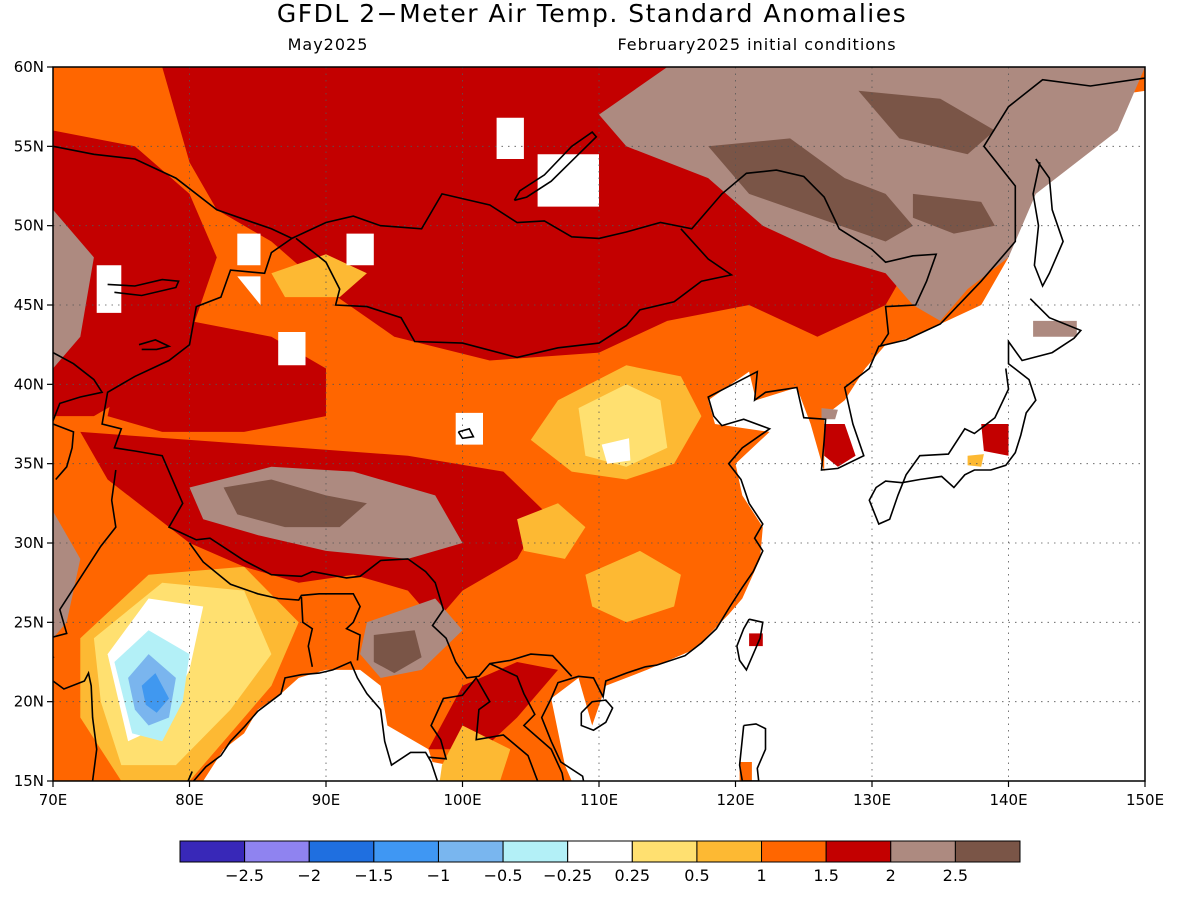 Image resolution: width=1200 pixels, height=900 pixels. Describe the element at coordinates (1048, 223) in the screenshot. I see `coastline-sakhalin` at that location.